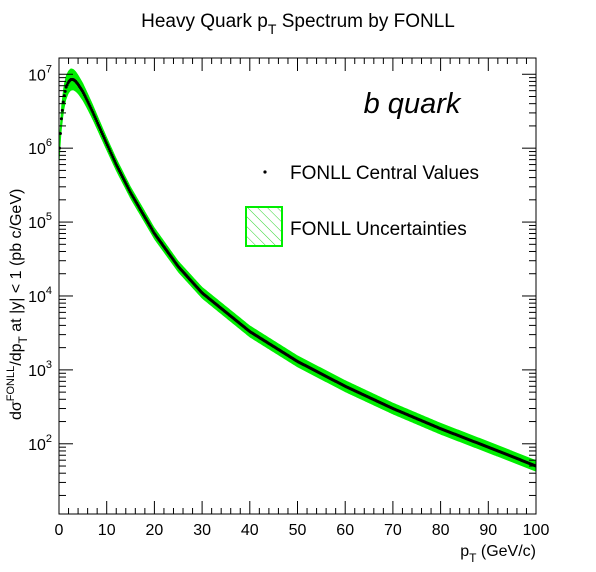  What do you see at coordinates (384, 173) in the screenshot?
I see `legend-central-label: FONLL Central Values` at bounding box center [384, 173].